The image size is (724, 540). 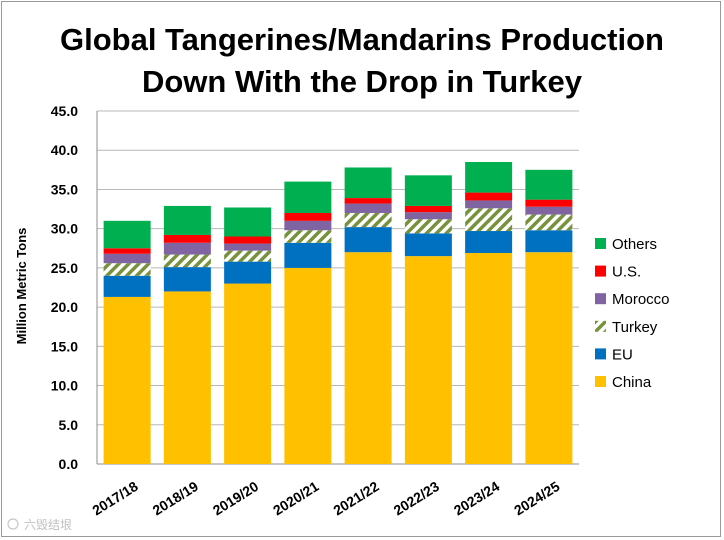 What do you see at coordinates (64, 287) in the screenshot?
I see `y-axis-ticks: 0.0 5.0 10.0 15.0 20.0 25.0 30.0 35.0 40.0 45.0` at bounding box center [64, 287].